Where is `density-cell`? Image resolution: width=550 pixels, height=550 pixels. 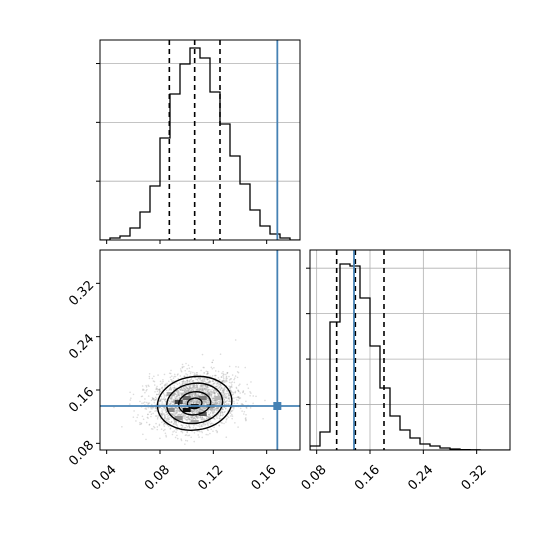
density-cell is located at coordinates (170, 410).